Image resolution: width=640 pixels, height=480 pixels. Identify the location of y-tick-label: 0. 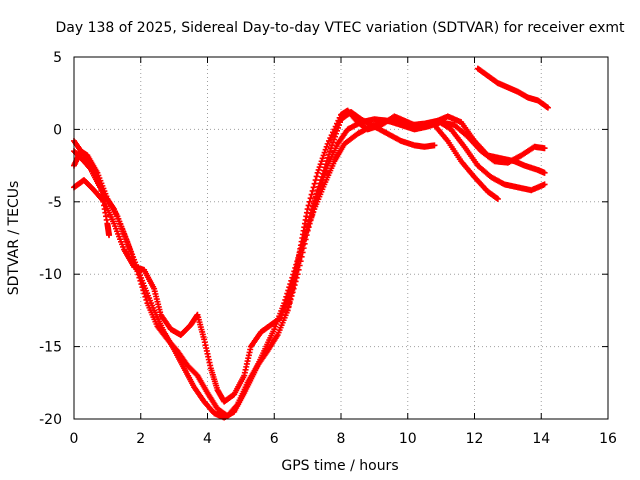
(57, 130).